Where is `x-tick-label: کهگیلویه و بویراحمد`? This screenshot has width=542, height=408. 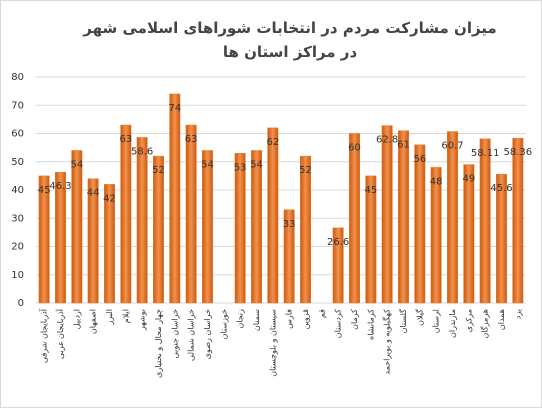
x-tick-label: کهگیلویه و بویراحمد is located at coordinates (387, 342).